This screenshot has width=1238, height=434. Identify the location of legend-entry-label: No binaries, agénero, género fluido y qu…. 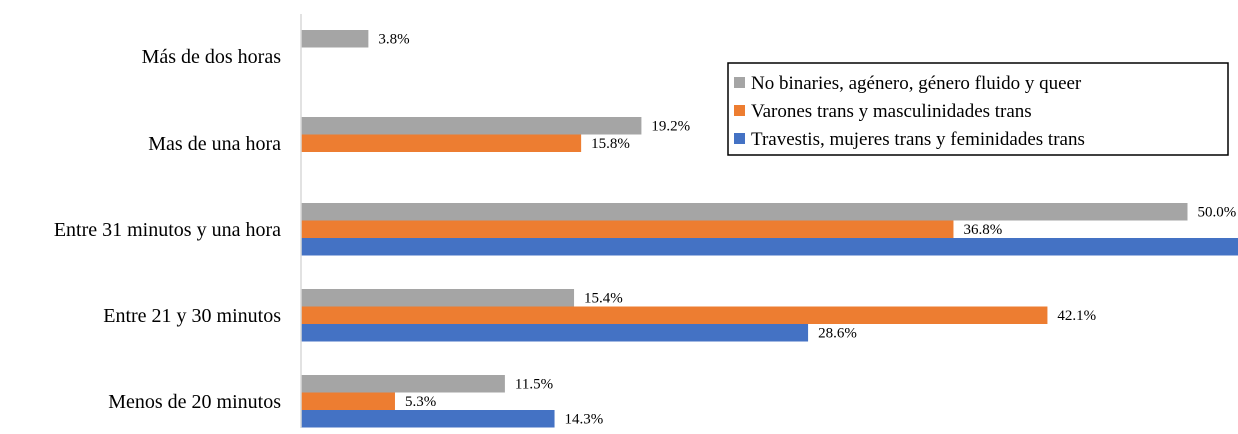
(916, 83).